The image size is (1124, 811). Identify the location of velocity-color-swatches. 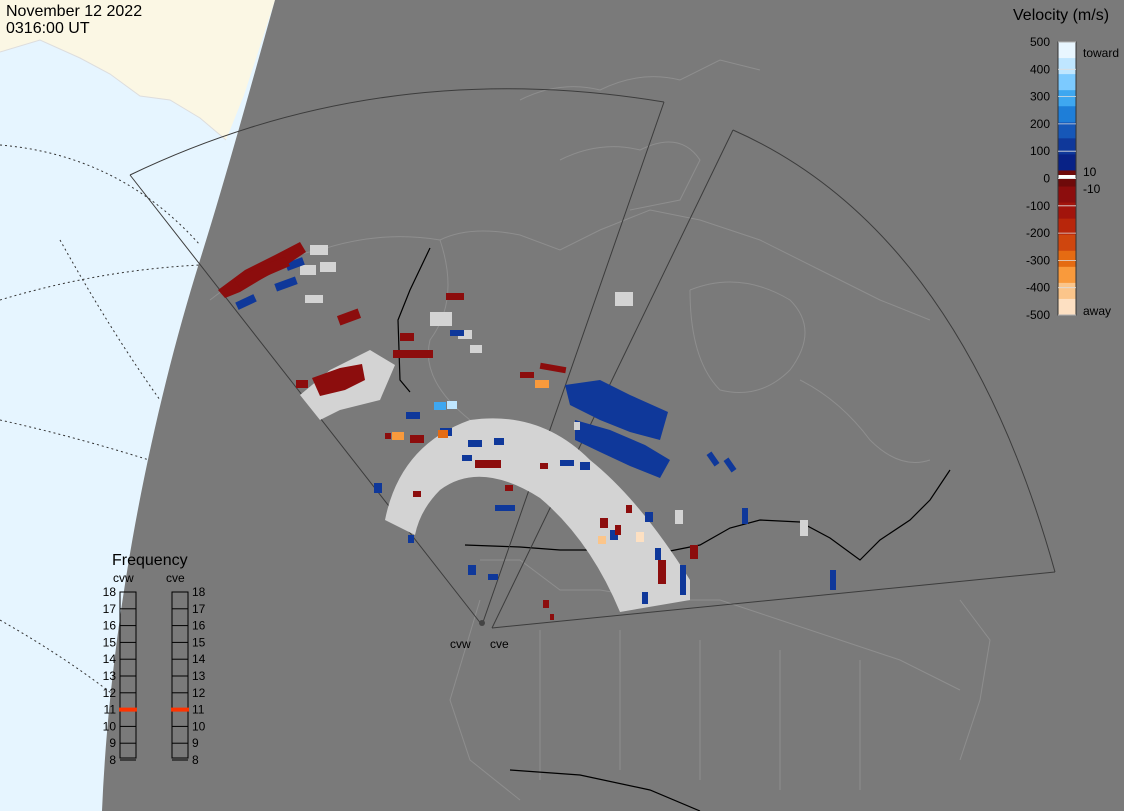
(1067, 179).